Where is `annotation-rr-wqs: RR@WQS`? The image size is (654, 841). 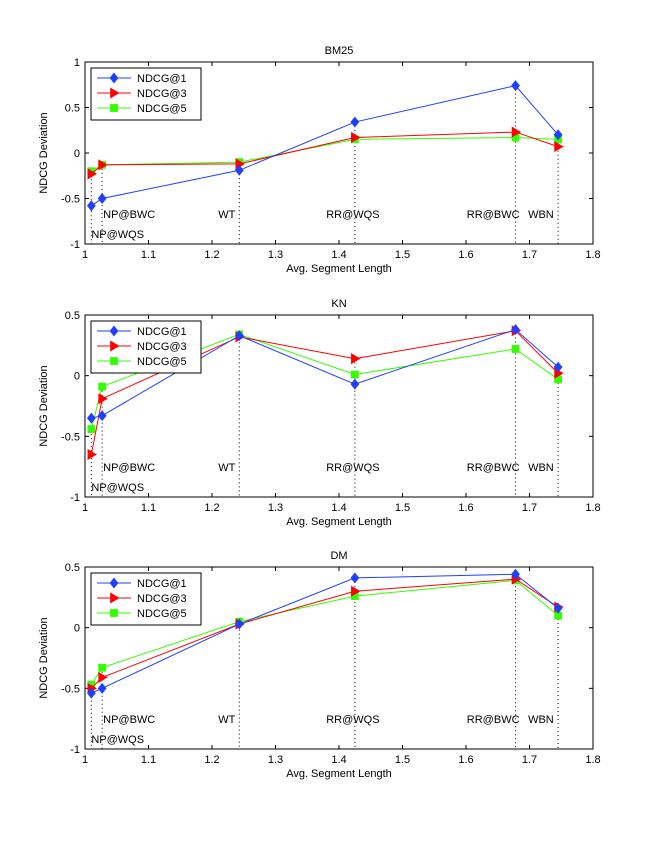
annotation-rr-wqs: RR@WQS is located at coordinates (352, 720).